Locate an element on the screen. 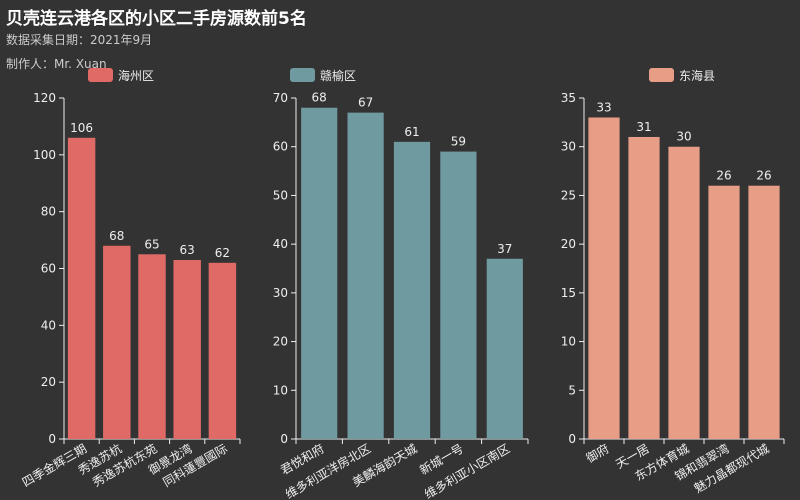 This screenshot has width=800, height=500. data-label: 62 is located at coordinates (222, 253).